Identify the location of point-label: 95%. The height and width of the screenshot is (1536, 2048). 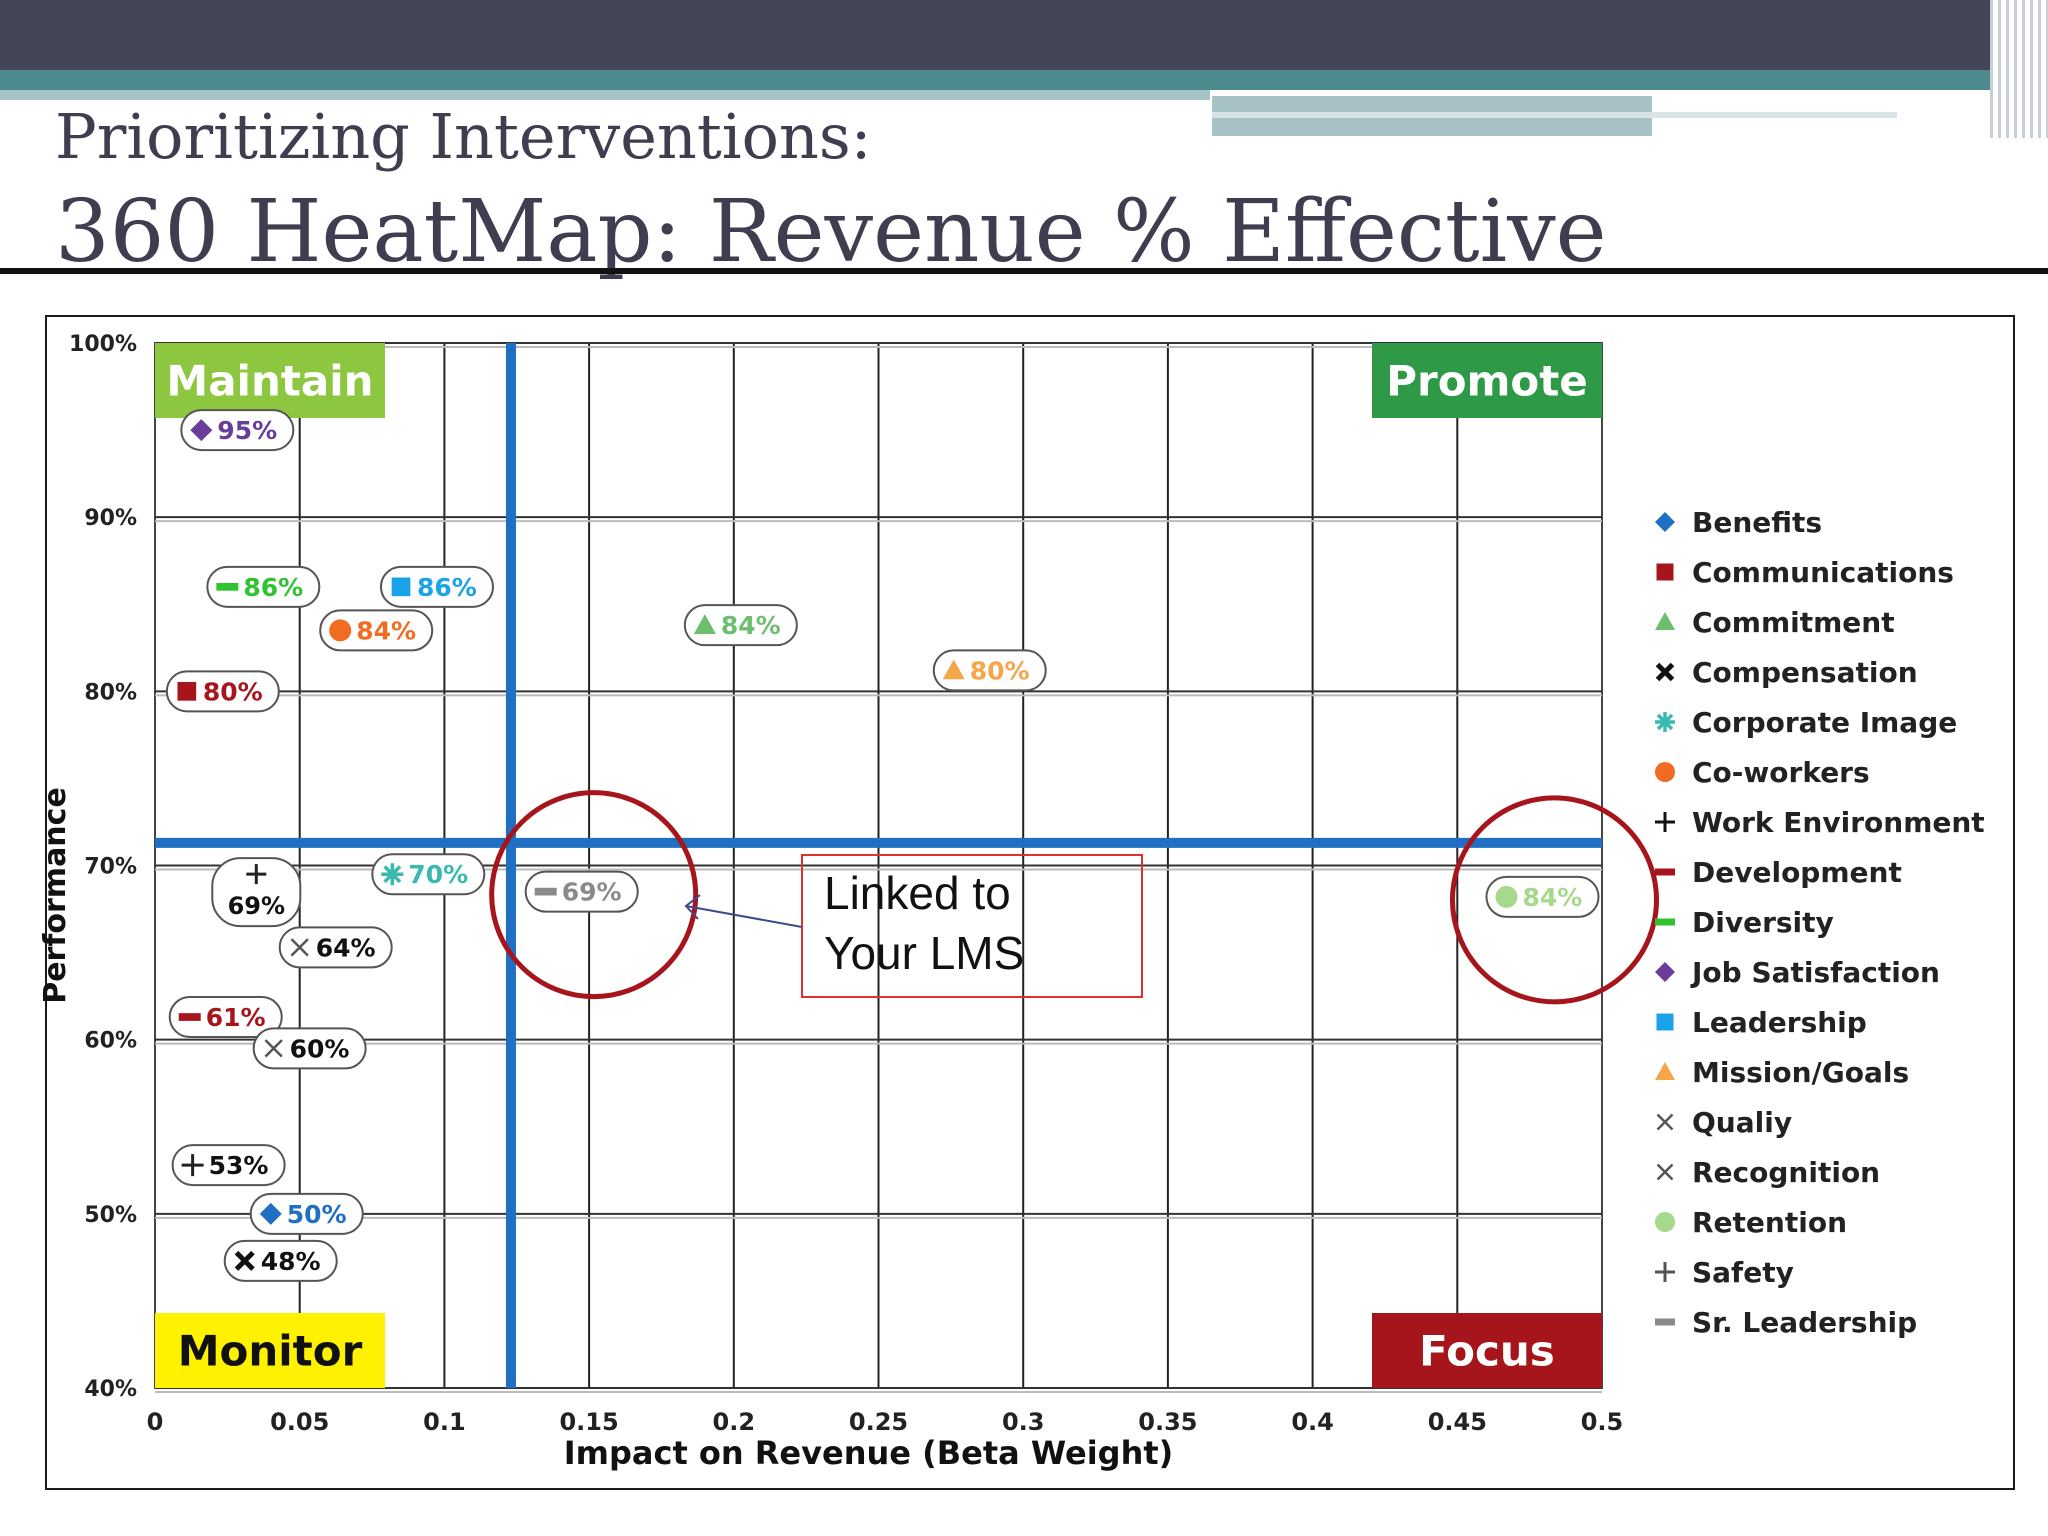
(247, 430).